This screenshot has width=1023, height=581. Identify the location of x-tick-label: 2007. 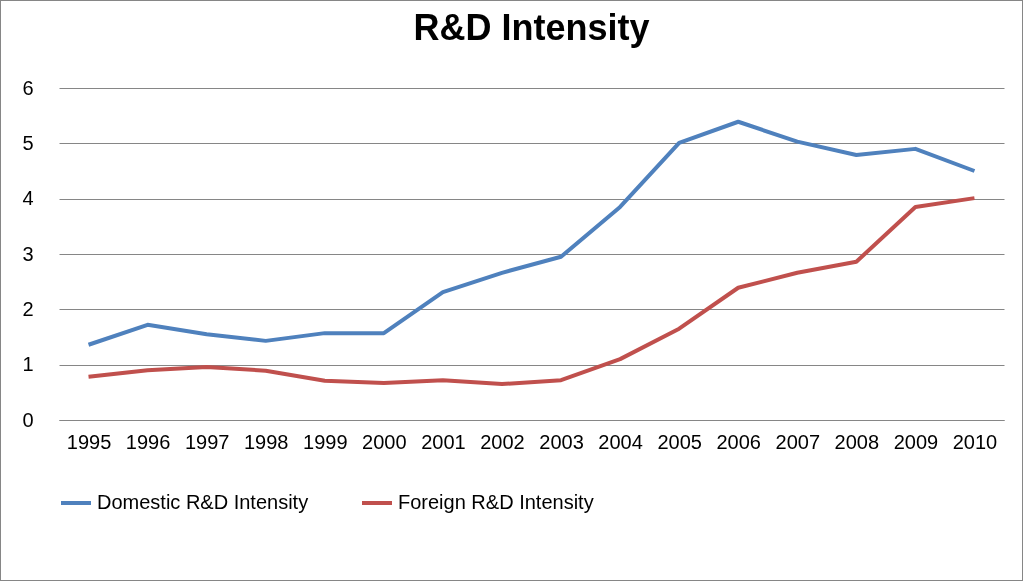
(798, 441).